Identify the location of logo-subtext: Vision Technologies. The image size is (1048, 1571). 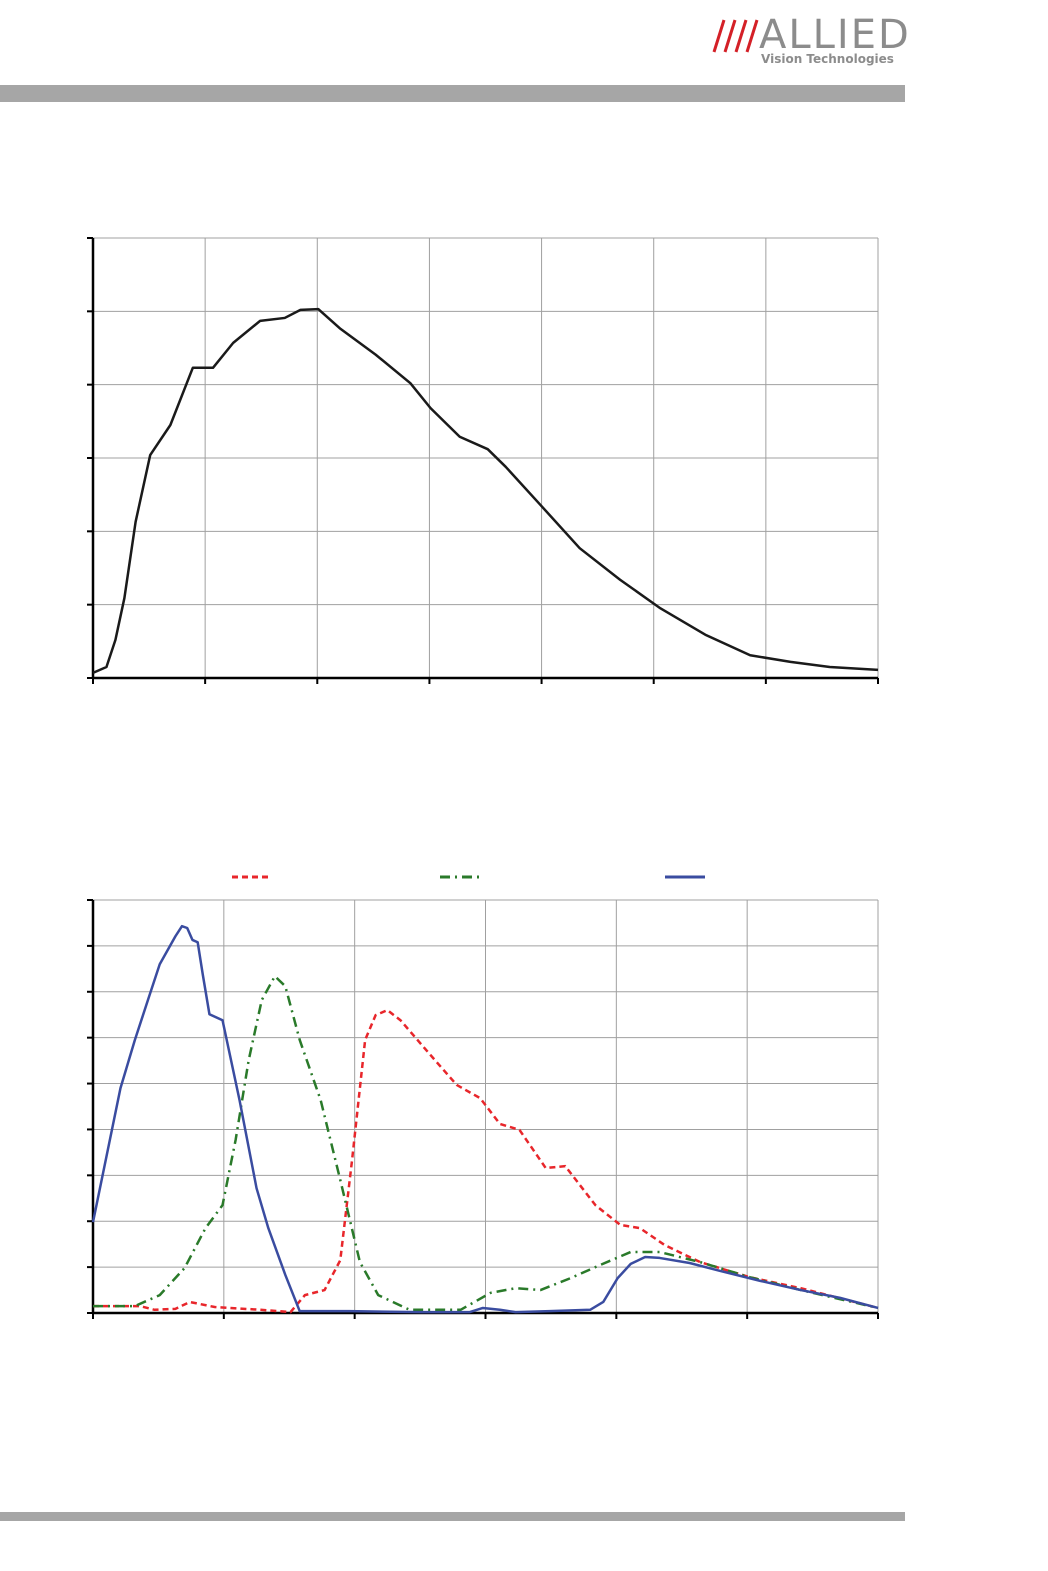
(827, 59).